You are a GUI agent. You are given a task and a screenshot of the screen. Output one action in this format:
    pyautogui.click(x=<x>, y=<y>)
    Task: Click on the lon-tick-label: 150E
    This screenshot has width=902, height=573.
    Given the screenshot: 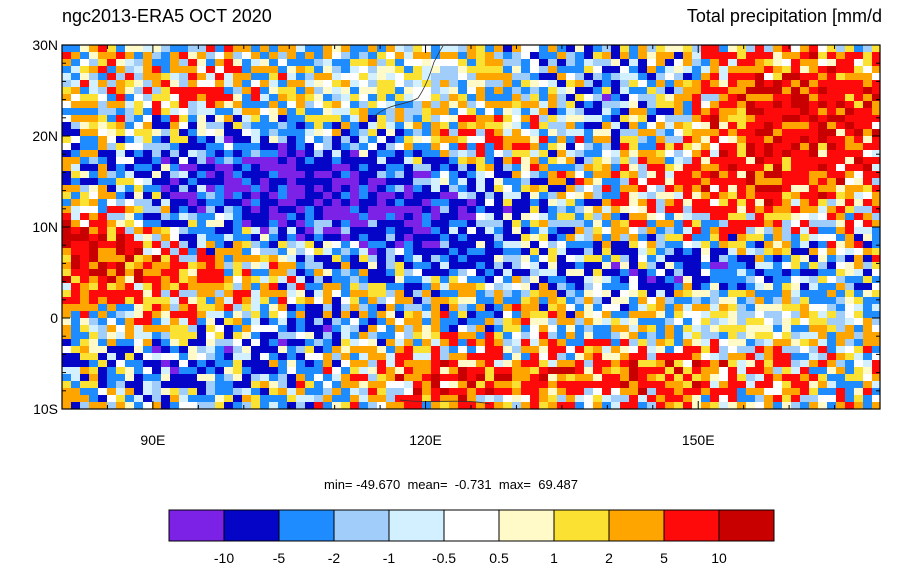 What is the action you would take?
    pyautogui.click(x=698, y=440)
    